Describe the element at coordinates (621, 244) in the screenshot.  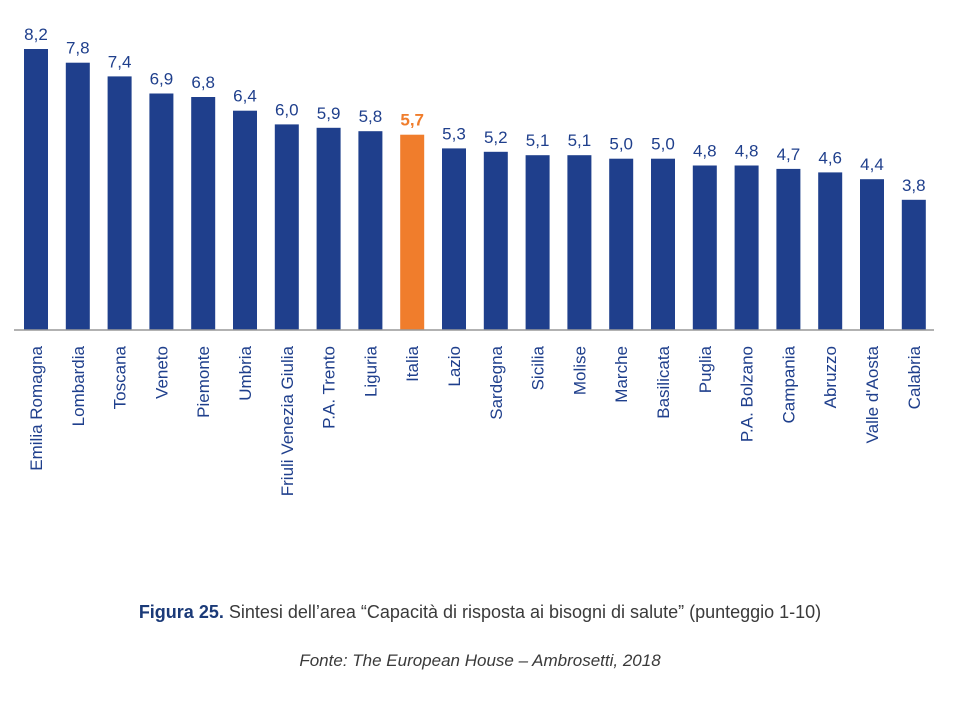
I see `bar-marche` at that location.